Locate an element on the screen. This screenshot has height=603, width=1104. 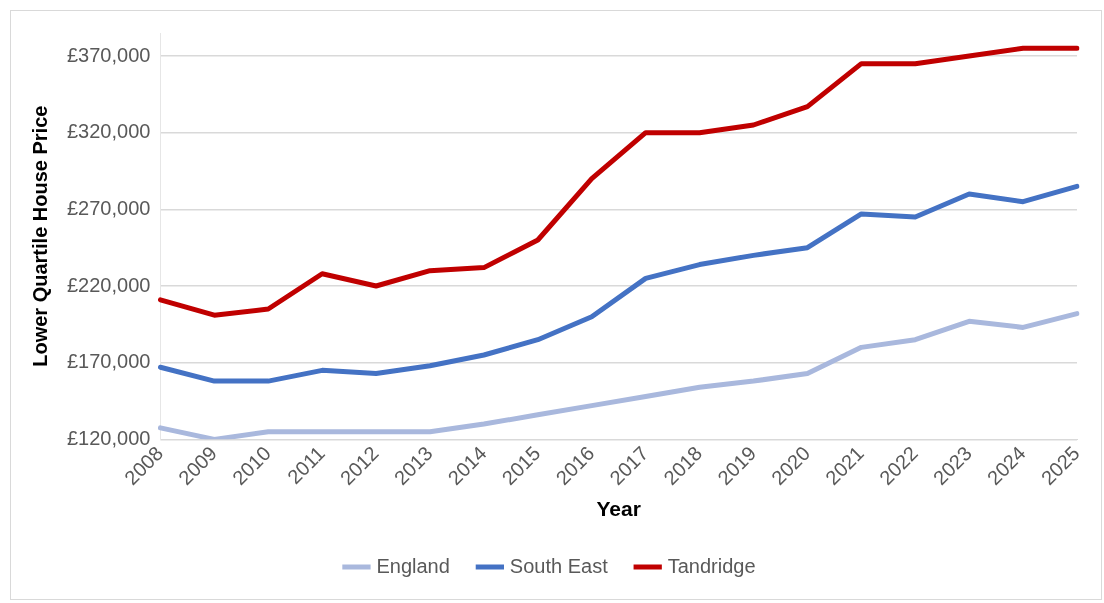
y-tick-label: £120,000 is located at coordinates (109, 437).